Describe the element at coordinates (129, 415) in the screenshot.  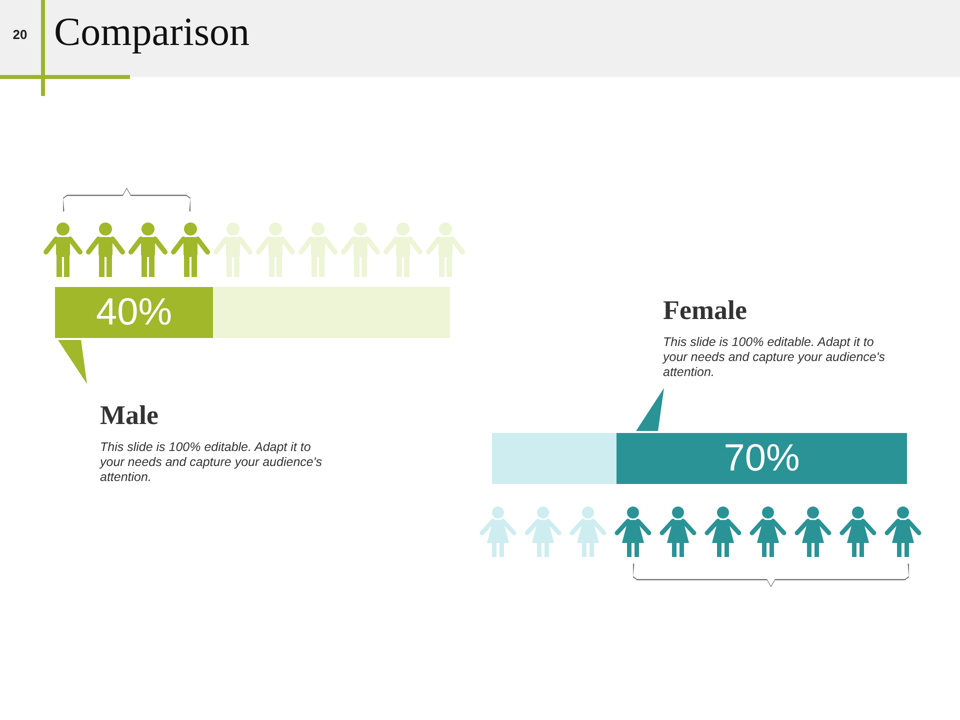
I see `text: Male` at that location.